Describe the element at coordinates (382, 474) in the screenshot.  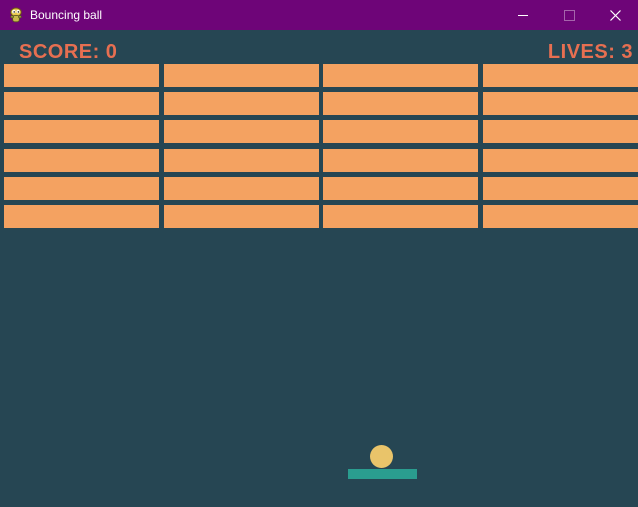
I see `paddle` at that location.